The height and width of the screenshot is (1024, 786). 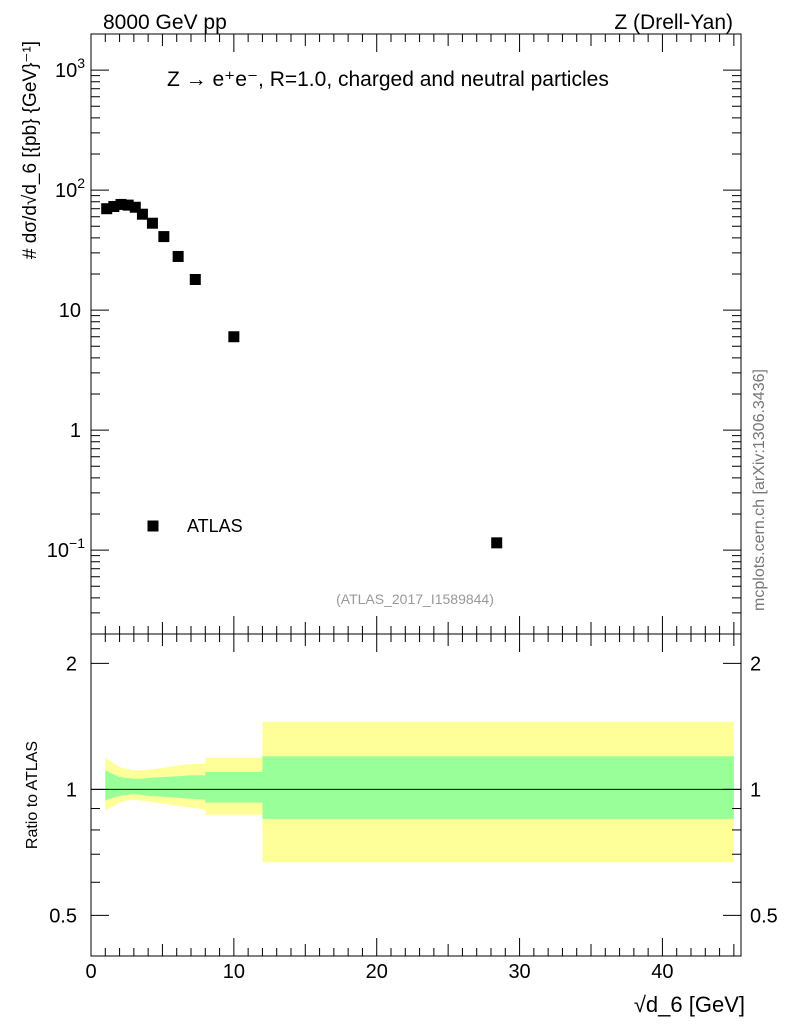 What do you see at coordinates (71, 664) in the screenshot?
I see `ratio-ytick-label: 2` at bounding box center [71, 664].